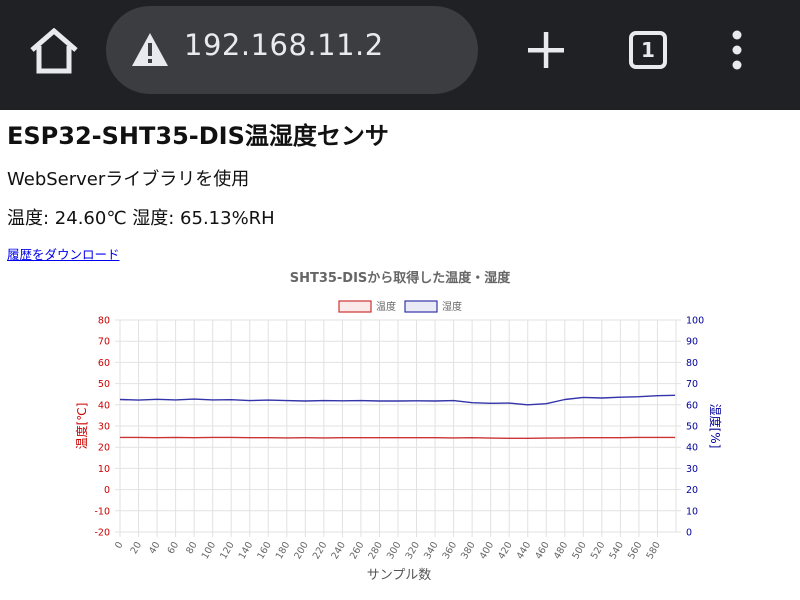 The width and height of the screenshot is (800, 600). Describe the element at coordinates (264, 550) in the screenshot. I see `x-tick-label: 160` at that location.